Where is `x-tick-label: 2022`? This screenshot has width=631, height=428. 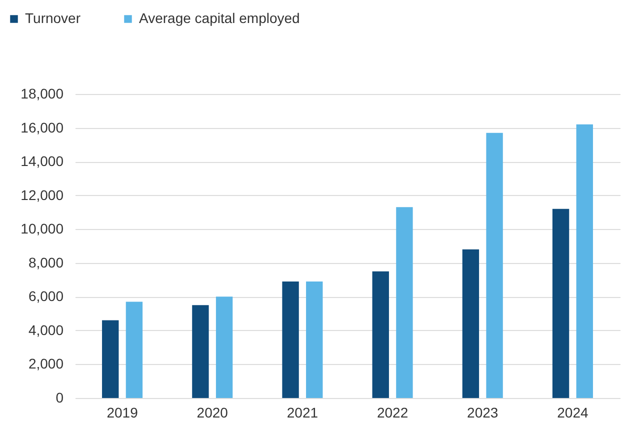 x-tick-label: 2022 is located at coordinates (392, 412).